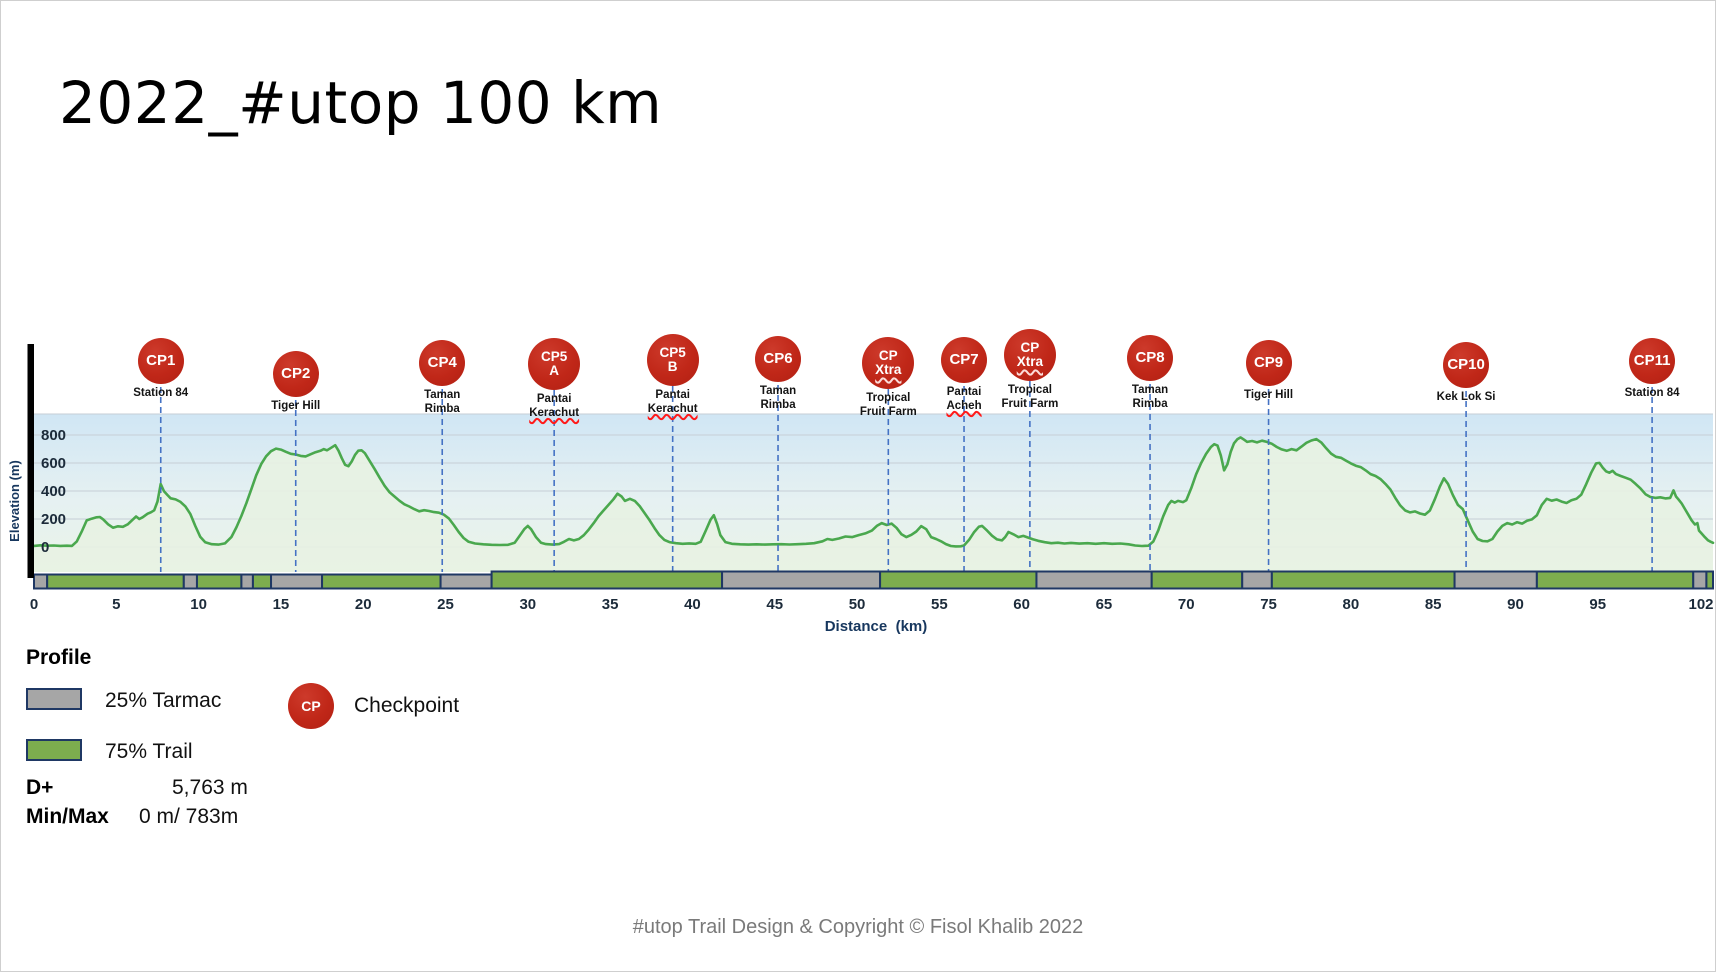 This screenshot has height=972, width=1716. What do you see at coordinates (30, 461) in the screenshot?
I see `y-axis-bar` at bounding box center [30, 461].